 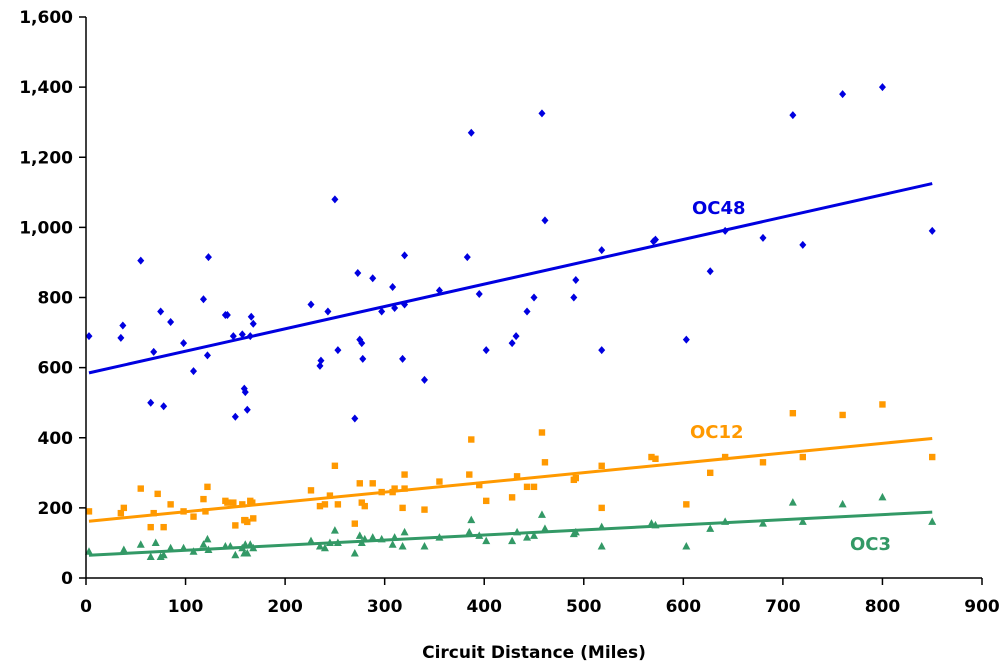 I want to click on y-tick-label: 200, so click(x=56, y=509).